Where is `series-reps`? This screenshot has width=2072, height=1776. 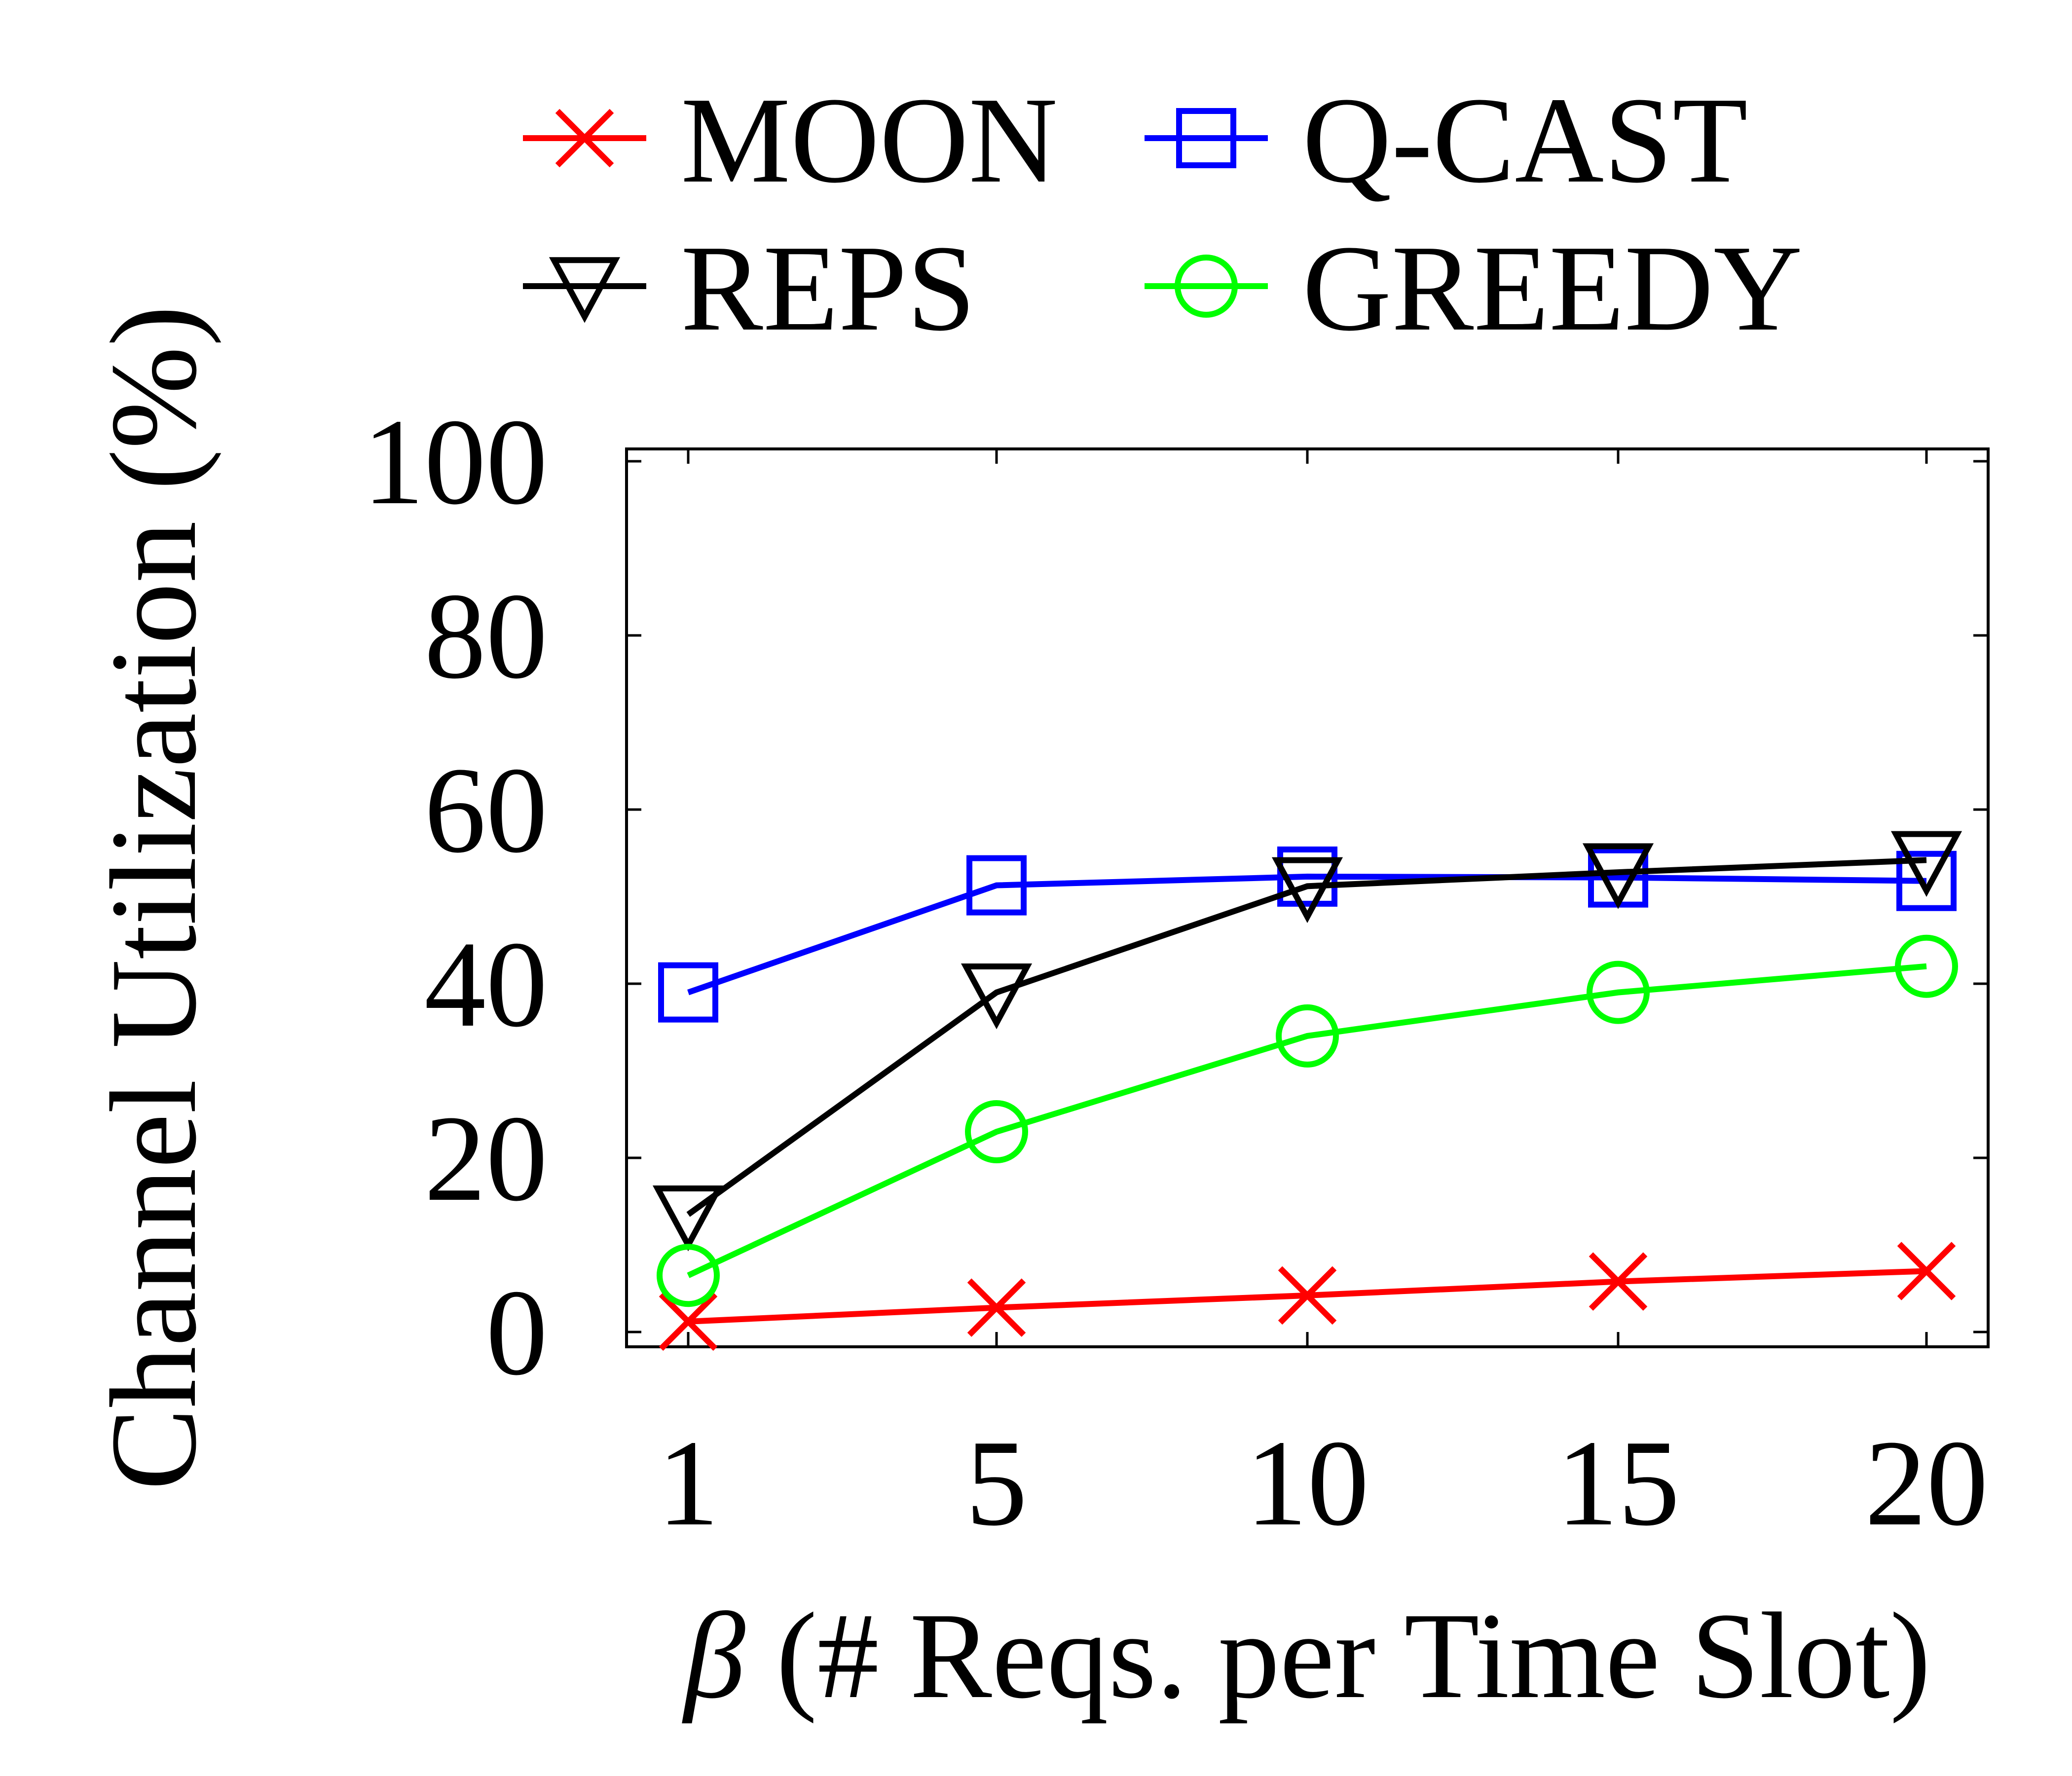
series-reps is located at coordinates (1307, 1041).